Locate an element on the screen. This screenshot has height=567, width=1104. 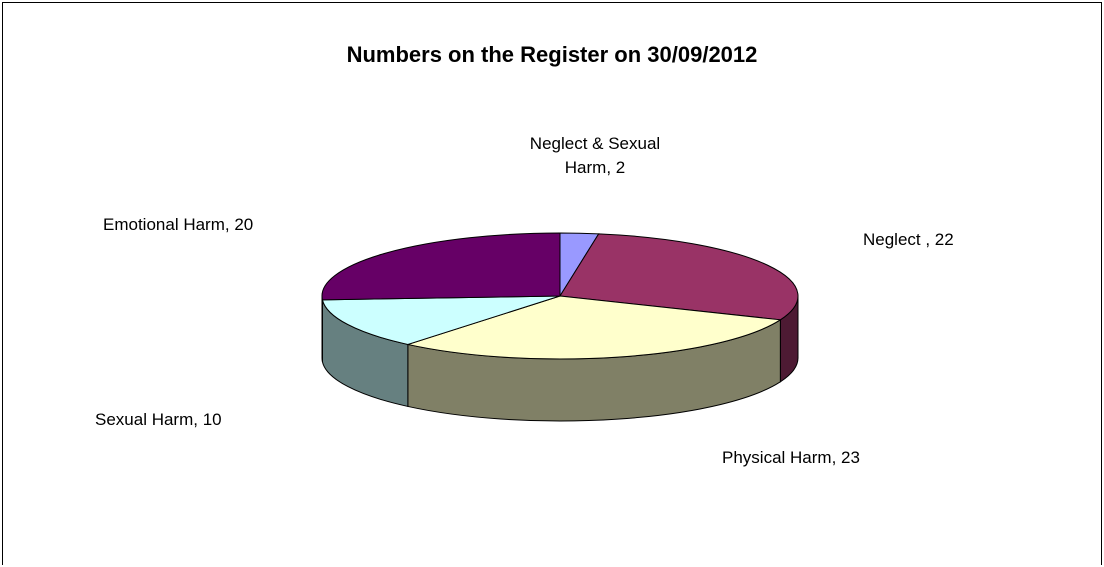
pie-top-slices is located at coordinates (560, 296).